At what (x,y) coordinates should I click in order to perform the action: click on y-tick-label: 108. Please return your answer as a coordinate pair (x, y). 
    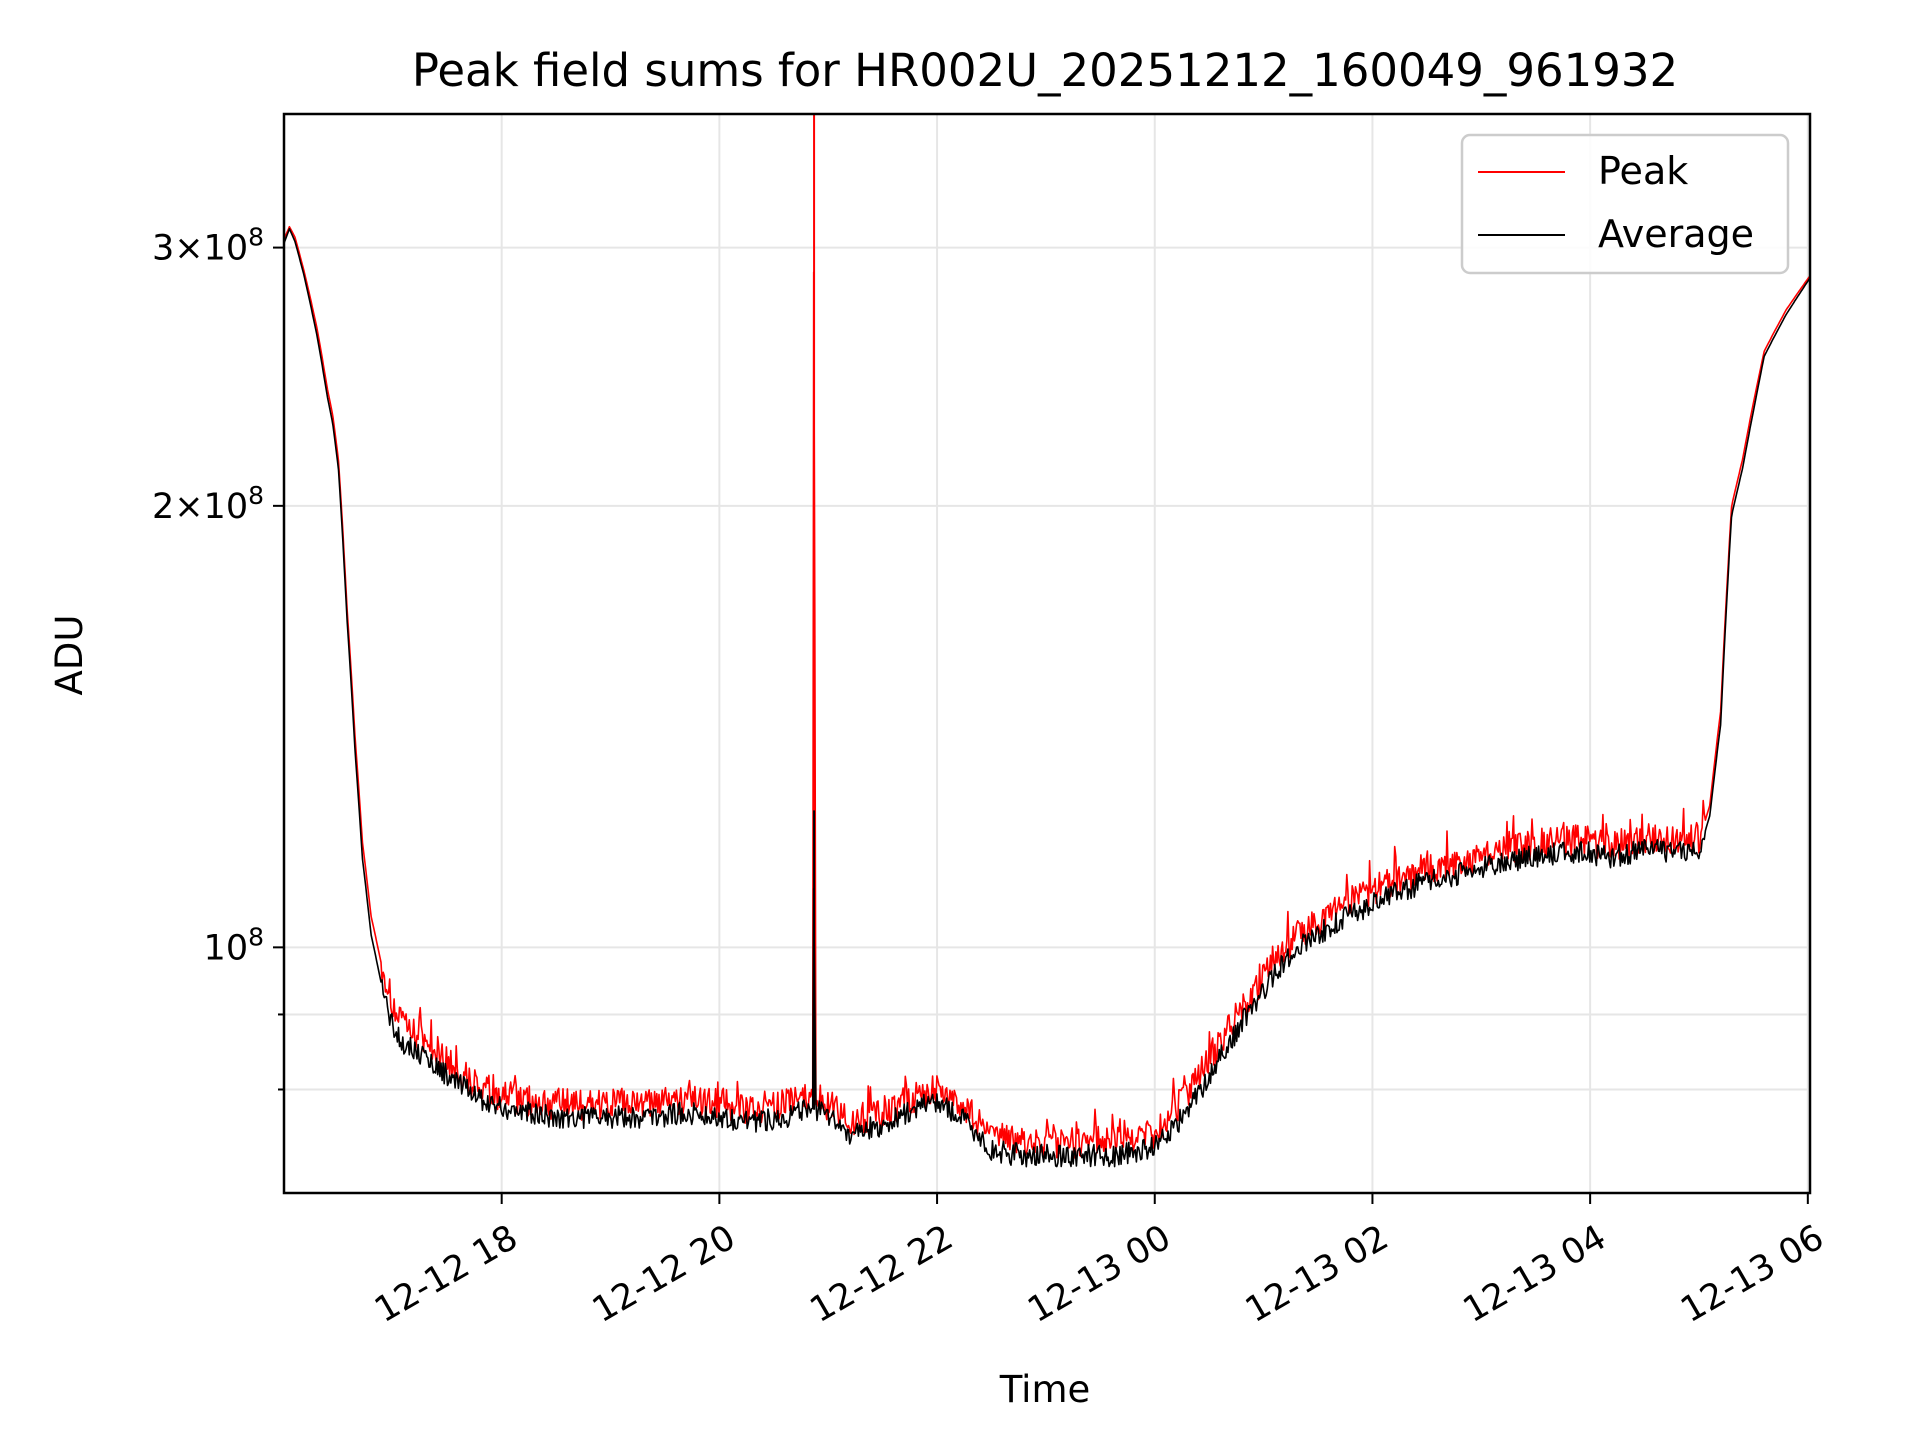
    Looking at the image, I should click on (234, 945).